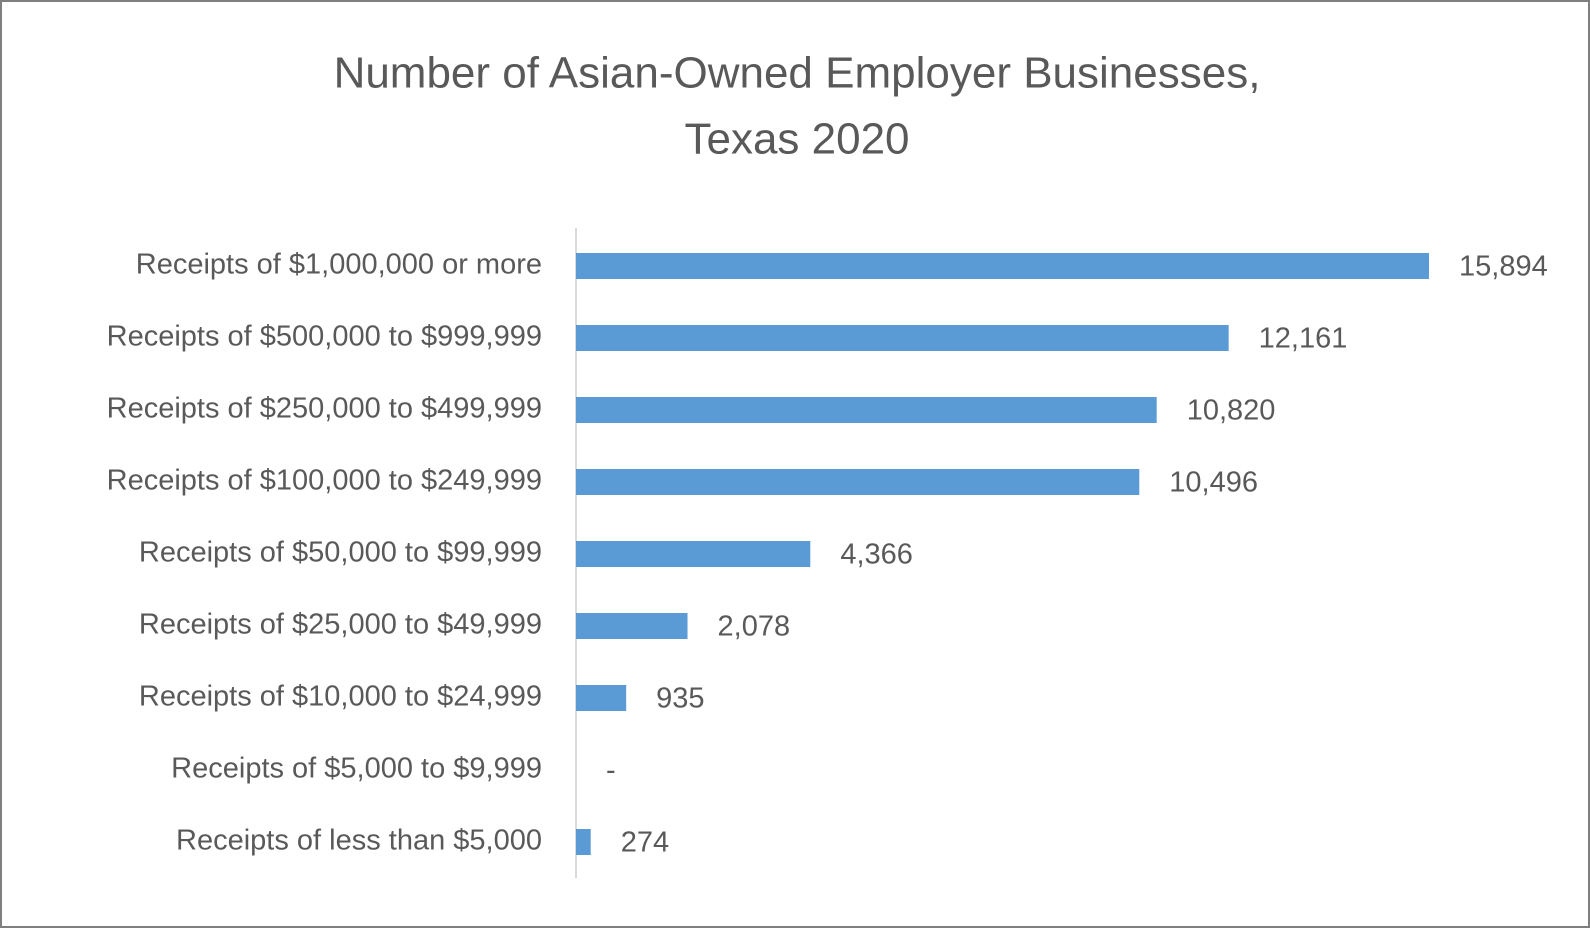  I want to click on y-tick-label: Receipts of less than $5,000, so click(359, 841).